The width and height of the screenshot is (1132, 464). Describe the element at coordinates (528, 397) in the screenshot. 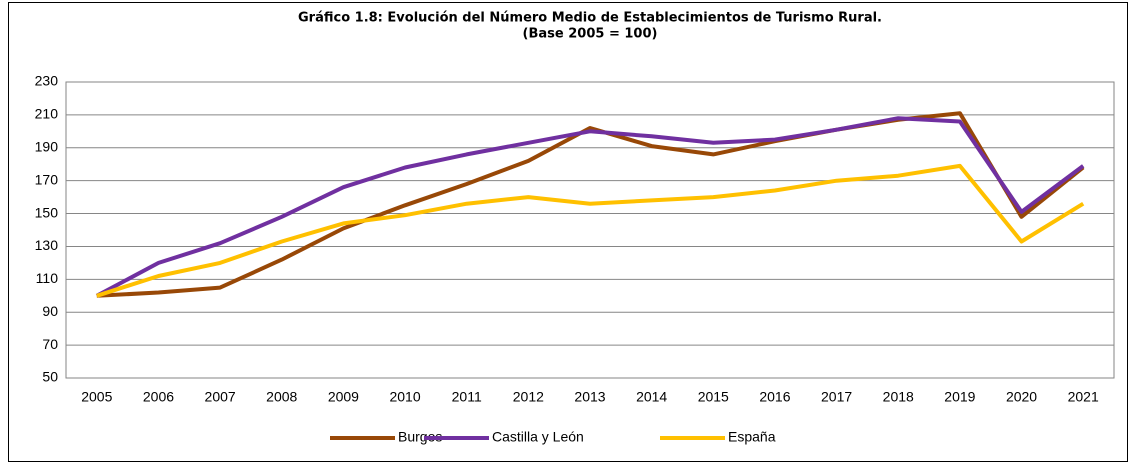

I see `x-tick-label: 2012` at that location.